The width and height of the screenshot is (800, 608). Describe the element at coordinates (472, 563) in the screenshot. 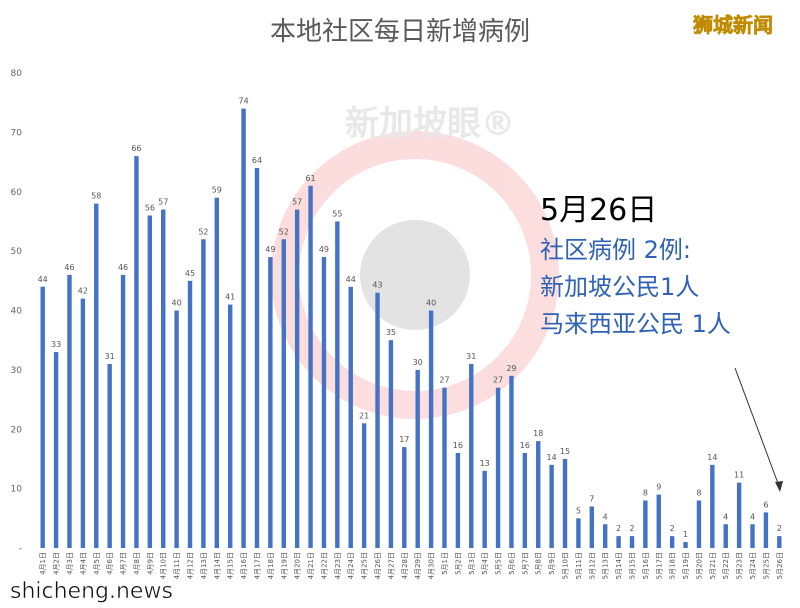

I see `x-tick-label: 5月3日` at that location.